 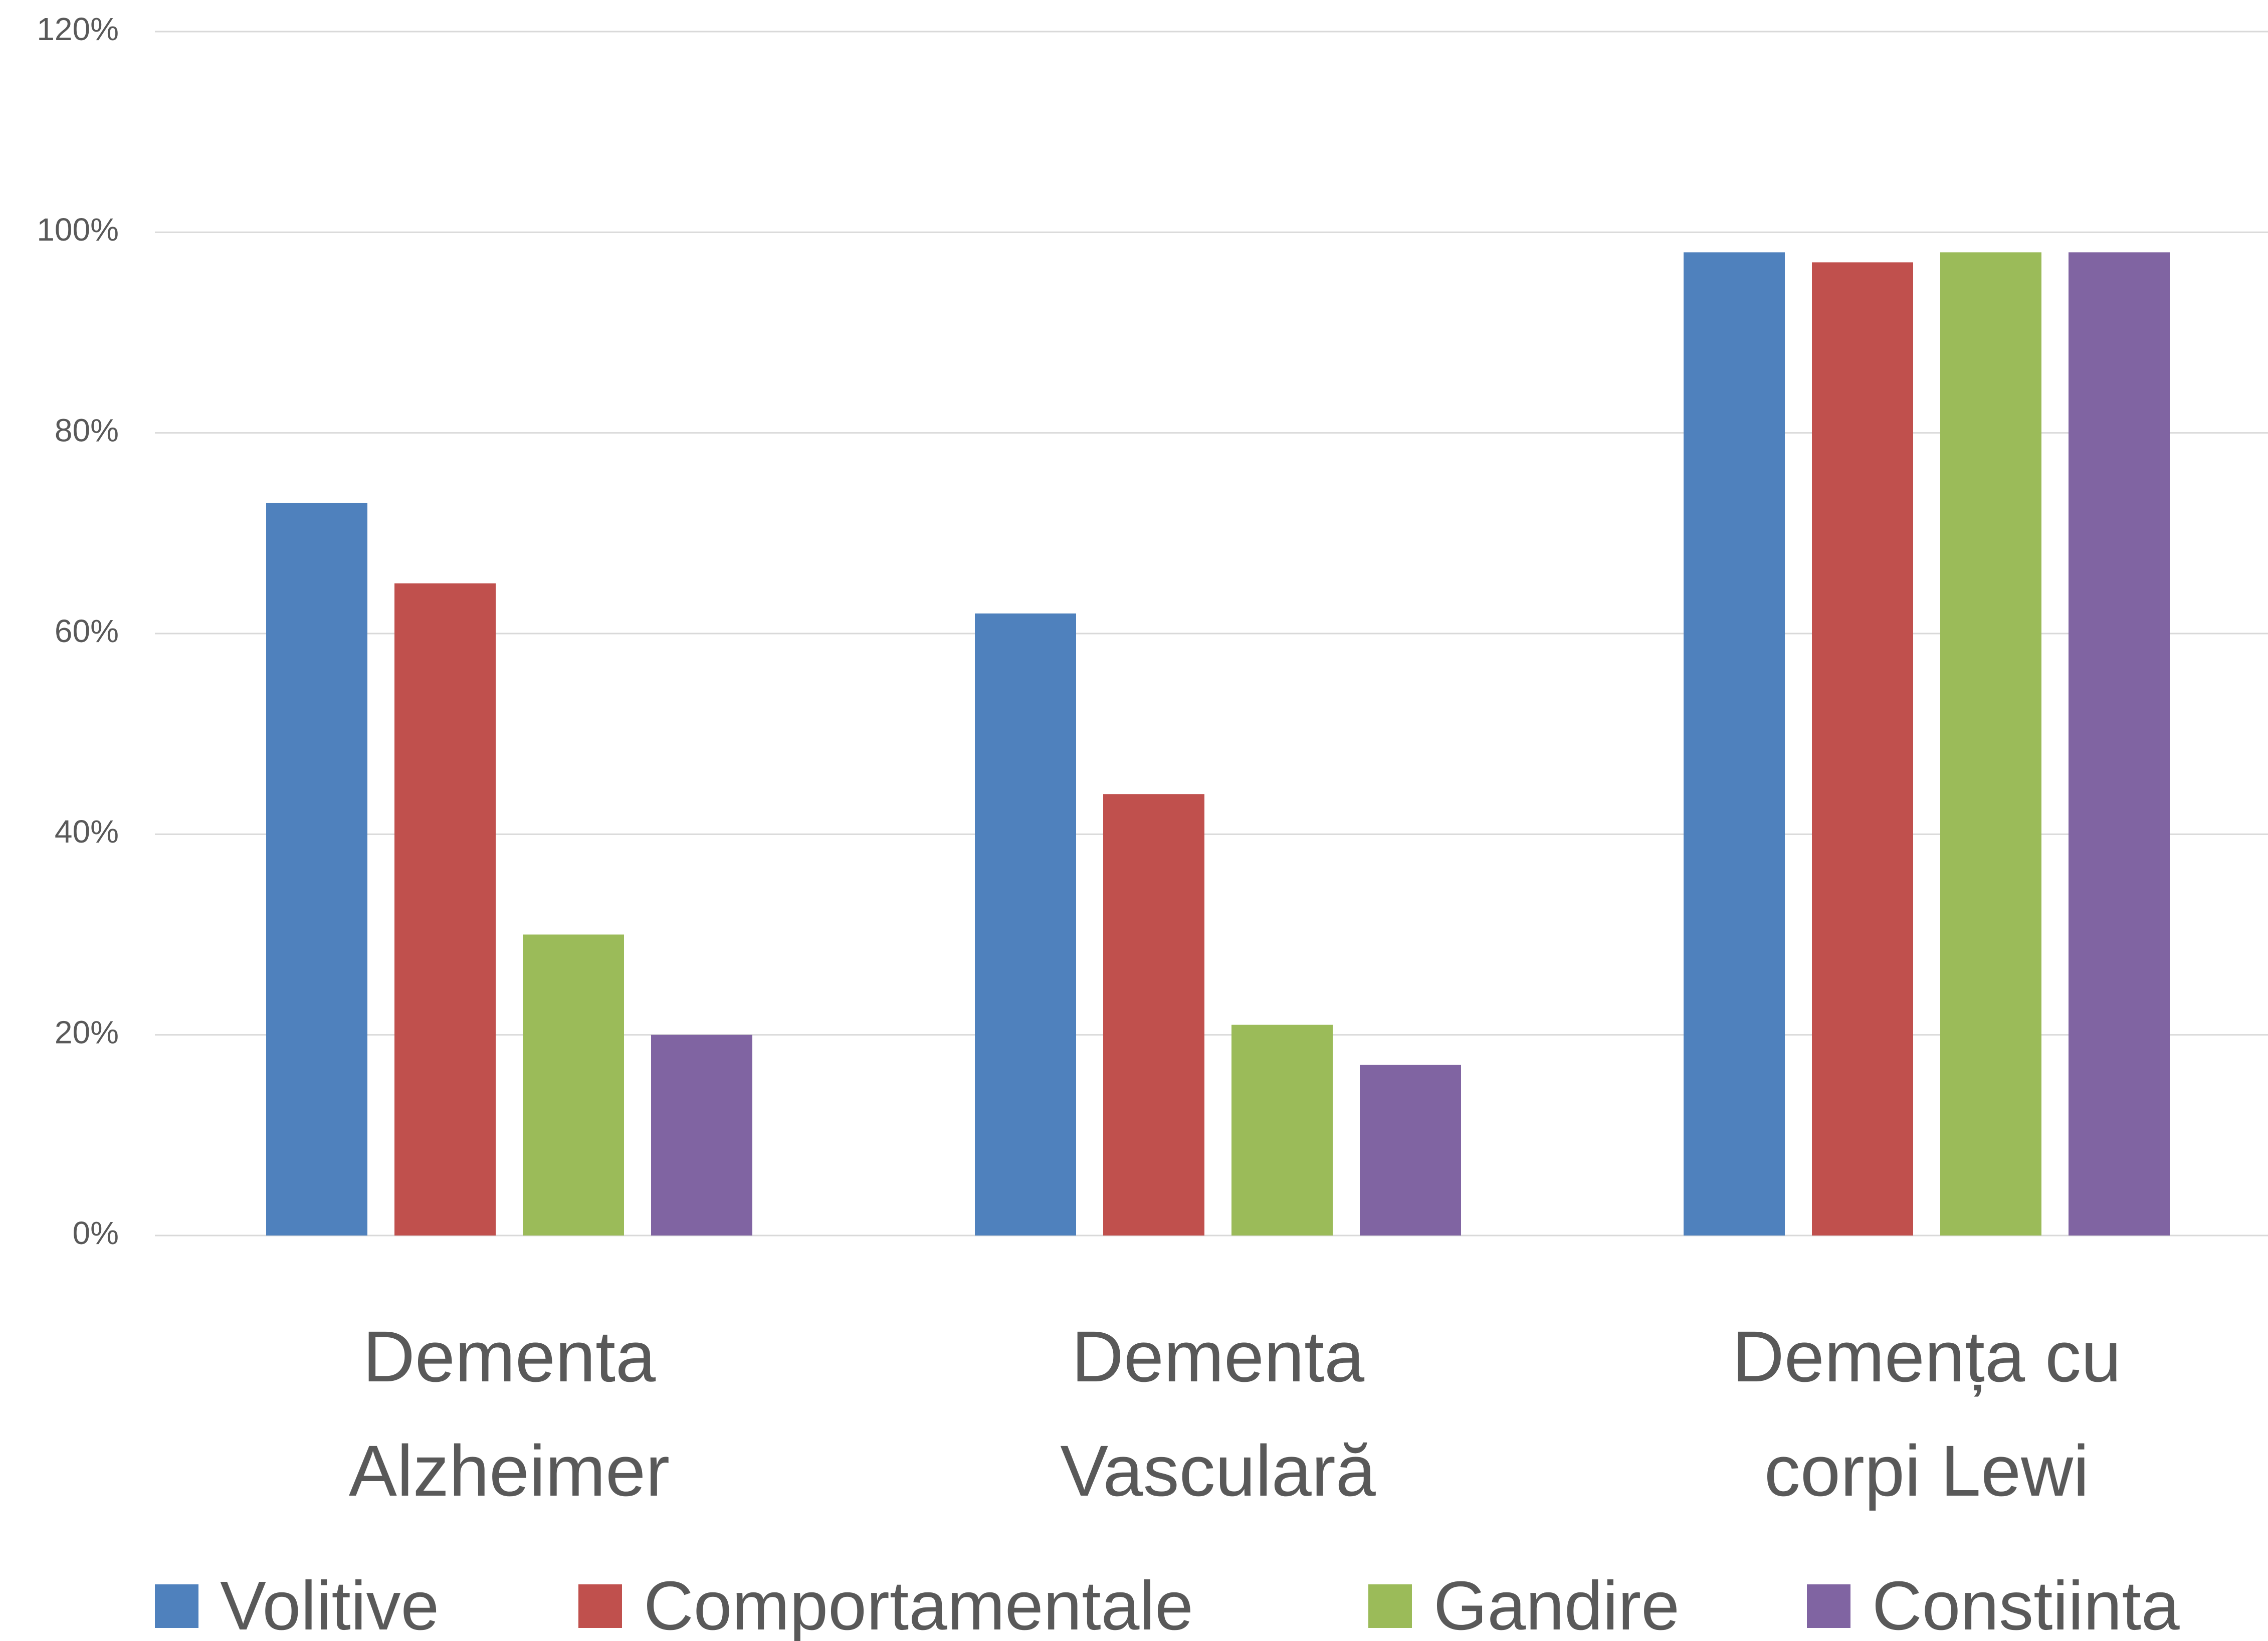 I want to click on y-tick-label: 120%, so click(x=78, y=29).